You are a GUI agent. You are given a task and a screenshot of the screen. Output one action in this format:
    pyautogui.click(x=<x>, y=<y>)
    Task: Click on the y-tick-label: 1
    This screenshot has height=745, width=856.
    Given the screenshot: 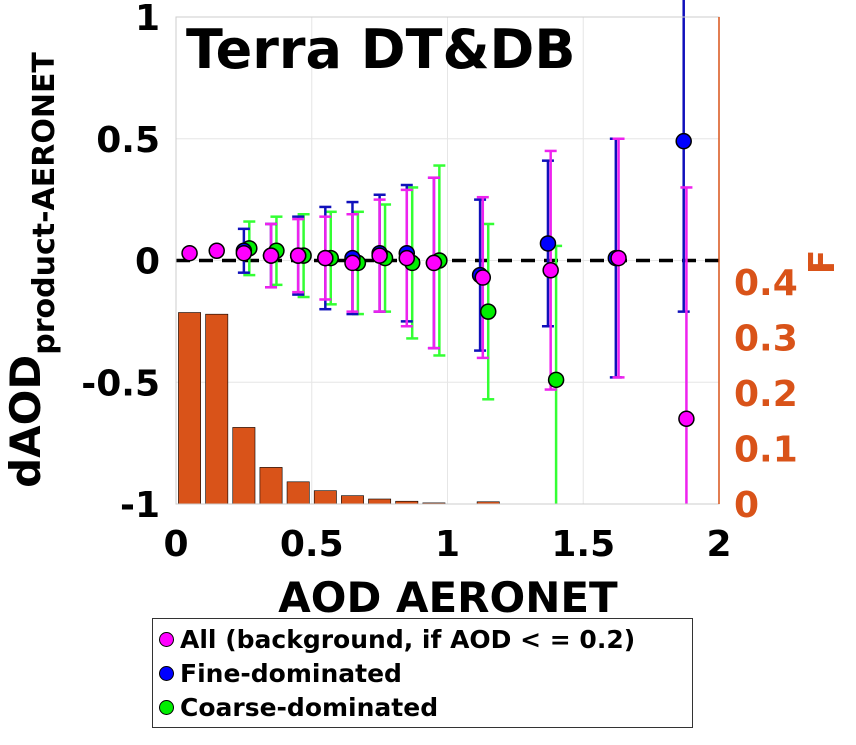 What is the action you would take?
    pyautogui.click(x=147, y=19)
    